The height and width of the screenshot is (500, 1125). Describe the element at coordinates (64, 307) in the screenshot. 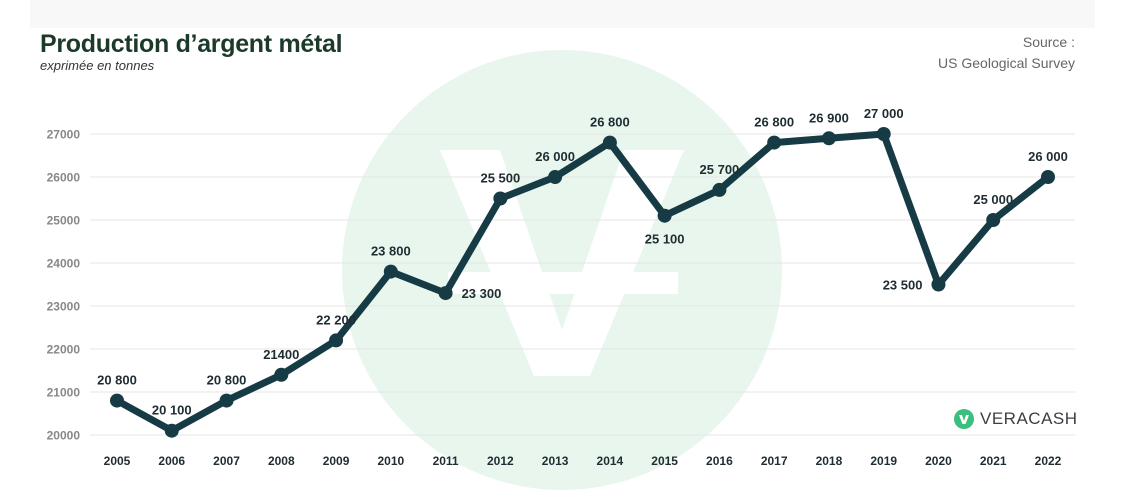

I see `y-tick-label: 23000` at that location.